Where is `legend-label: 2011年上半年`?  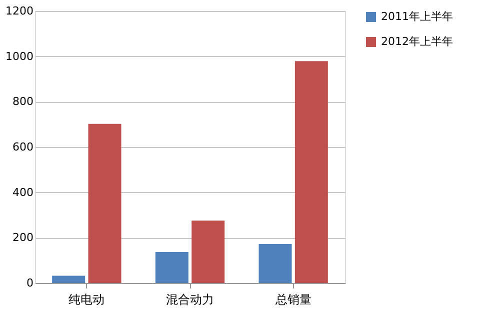 legend-label: 2011年上半年 is located at coordinates (417, 16).